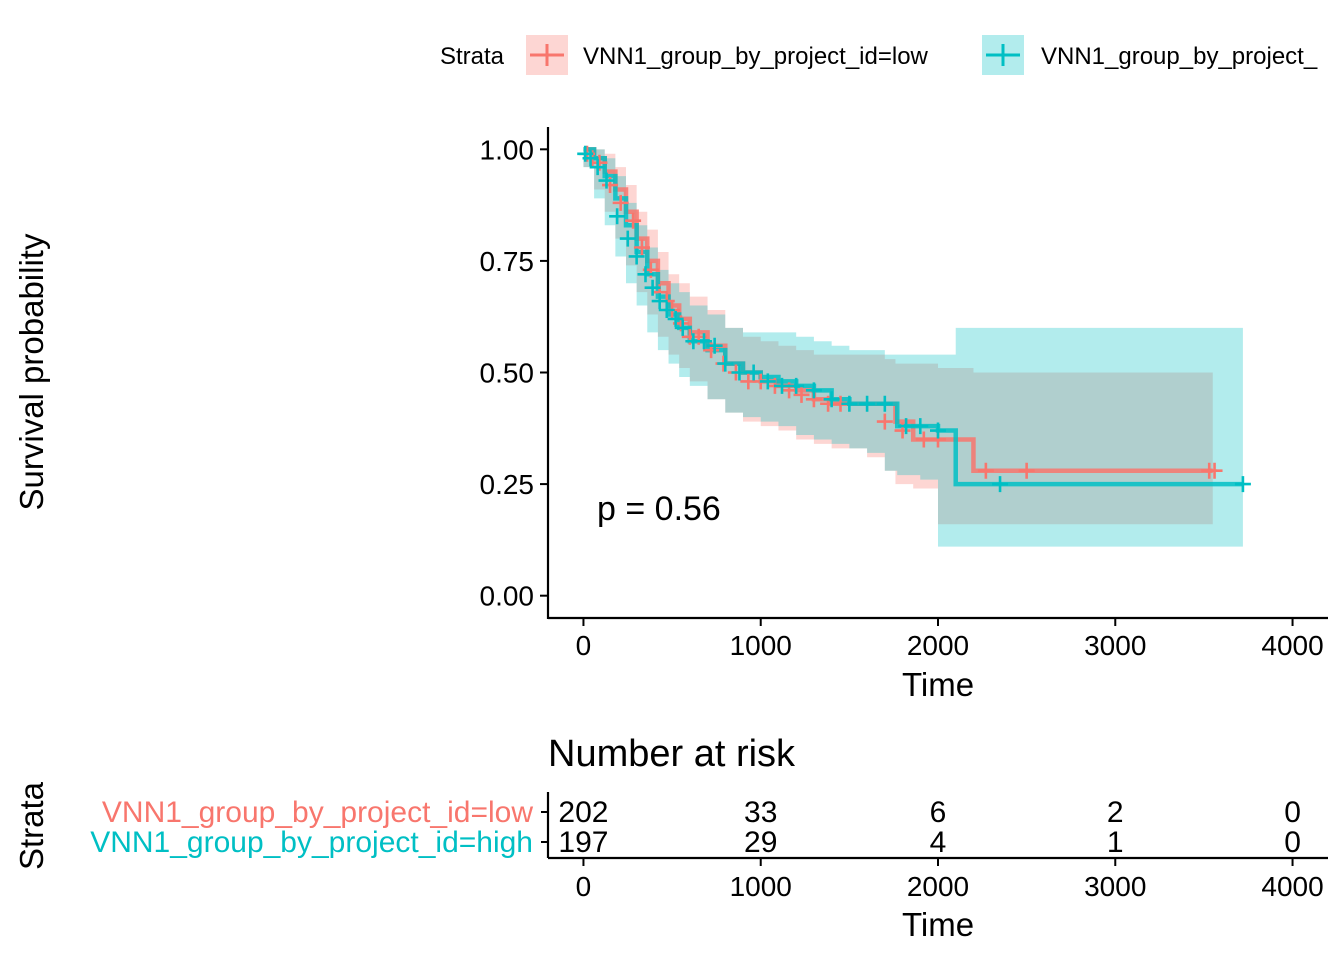  Describe the element at coordinates (507, 596) in the screenshot. I see `y-tick-label: 0.00` at that location.